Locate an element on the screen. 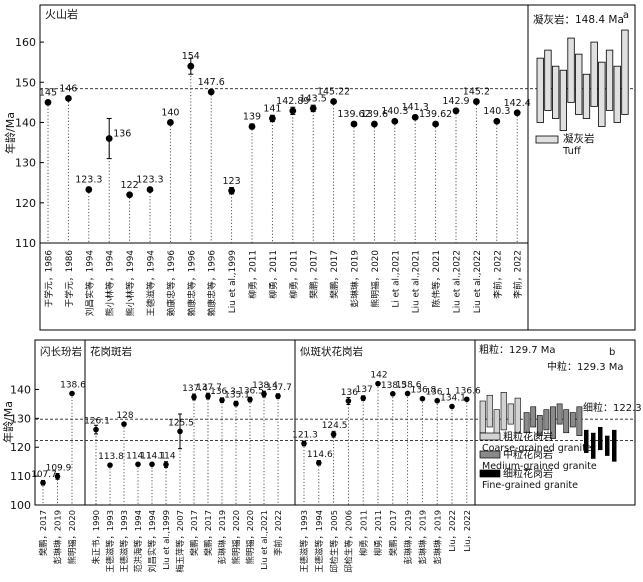 The height and width of the screenshot is (582, 643). inset-b-legend-cn-2: 细粒花岗岩 is located at coordinates (528, 473).